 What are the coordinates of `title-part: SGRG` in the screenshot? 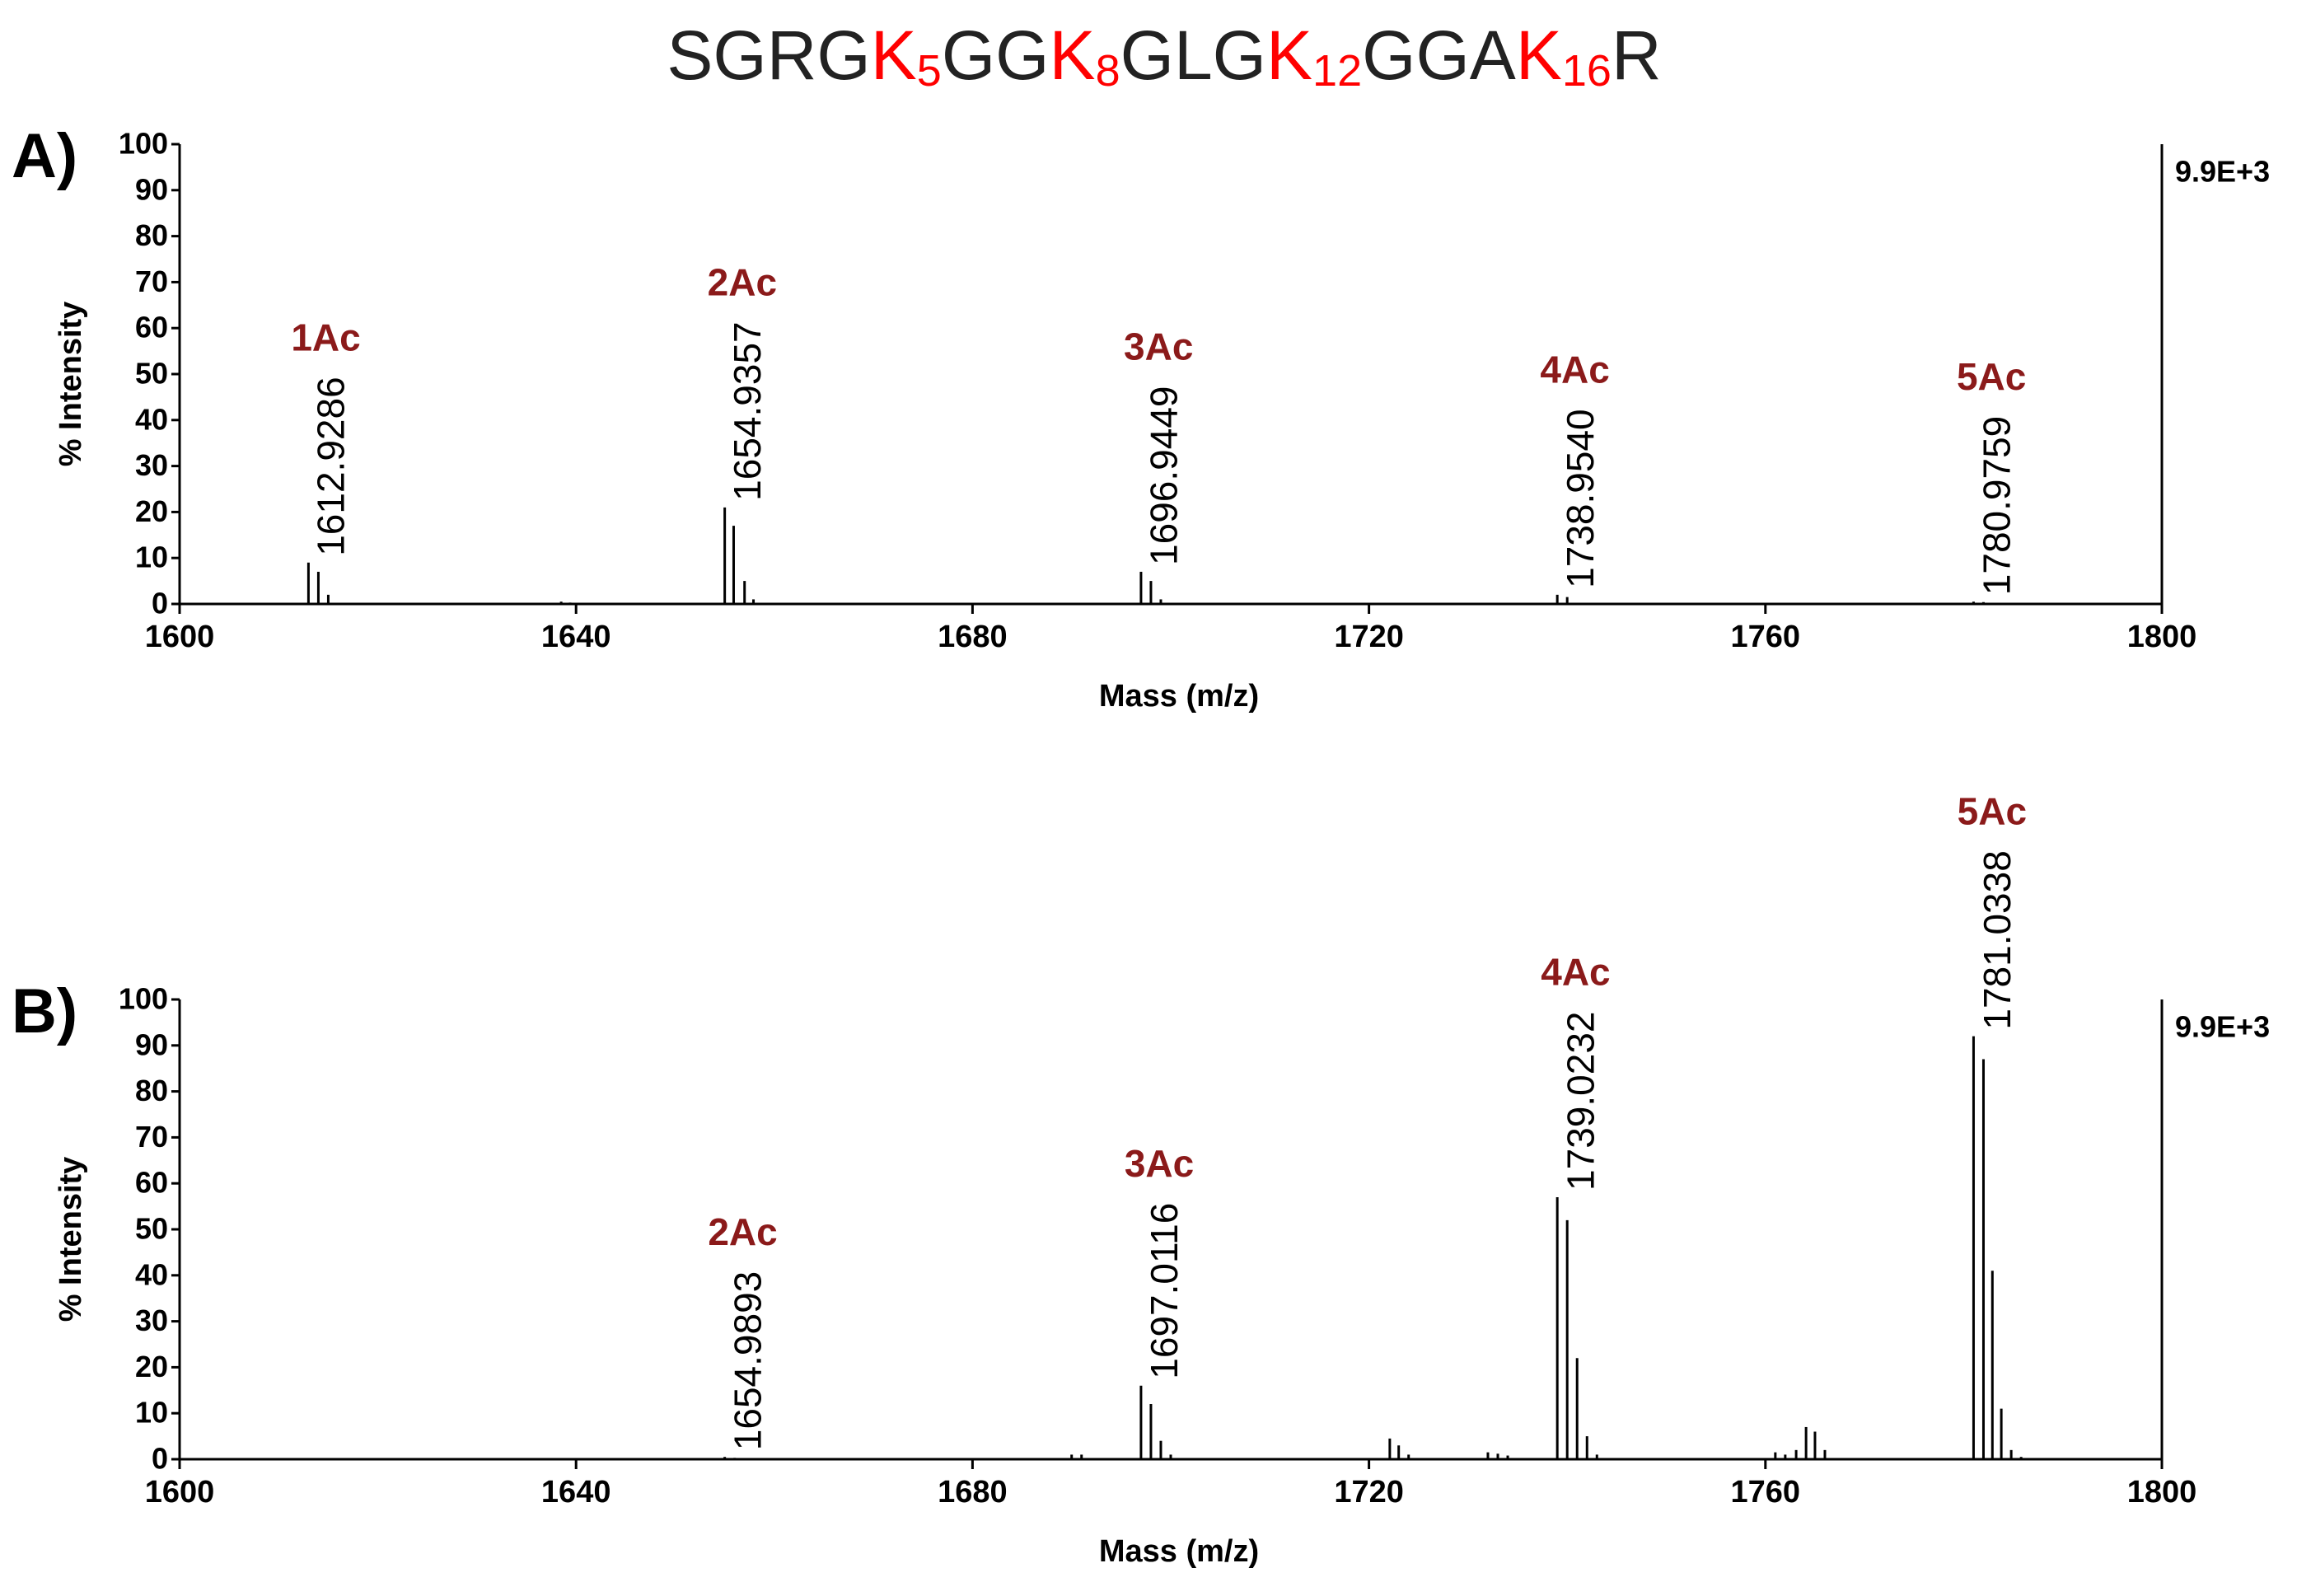 It's located at (768, 55).